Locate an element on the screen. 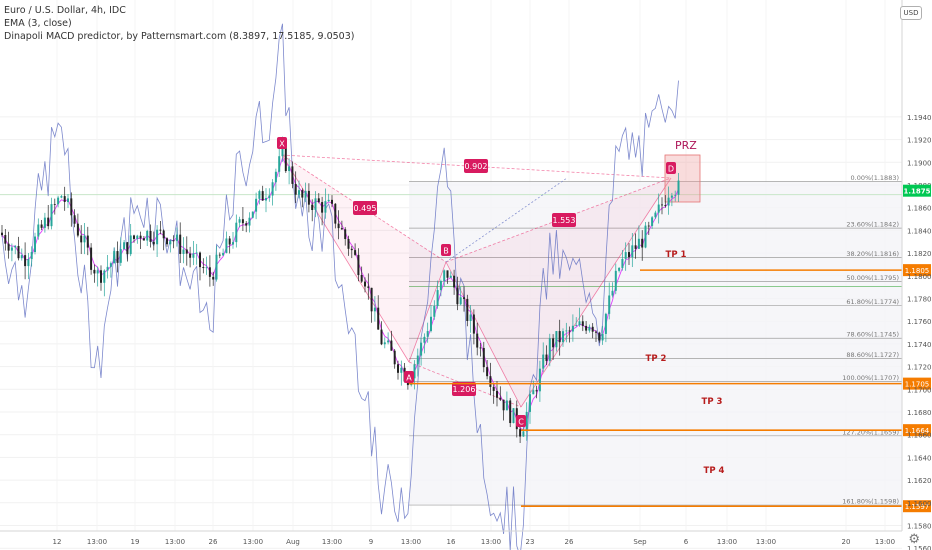 This screenshot has width=932, height=550. ratio-label: 1.206 is located at coordinates (464, 389).